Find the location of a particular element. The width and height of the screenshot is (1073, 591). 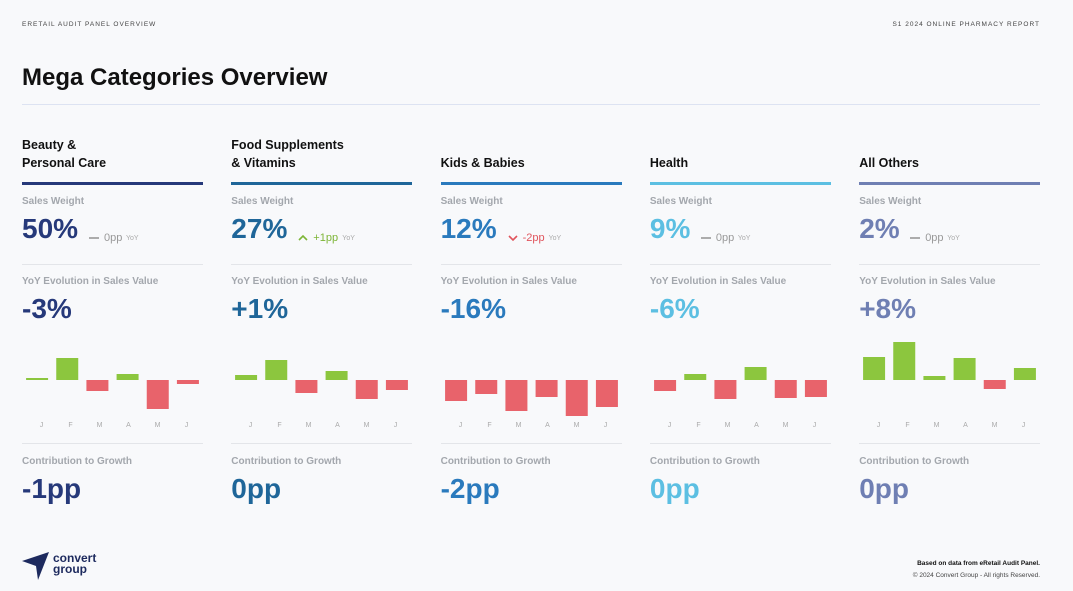

sales-weight: 2% is located at coordinates (879, 228).